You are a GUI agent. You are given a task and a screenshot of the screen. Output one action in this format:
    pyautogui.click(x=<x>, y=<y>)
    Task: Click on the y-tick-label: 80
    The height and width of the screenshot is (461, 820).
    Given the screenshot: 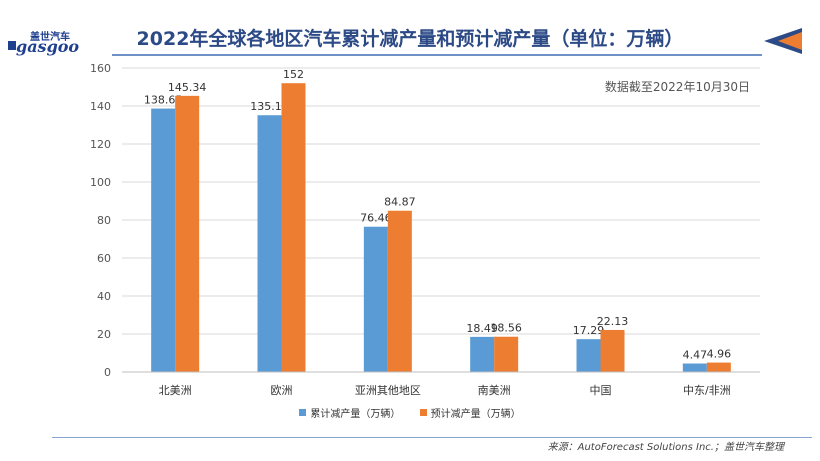 What is the action you would take?
    pyautogui.click(x=104, y=220)
    